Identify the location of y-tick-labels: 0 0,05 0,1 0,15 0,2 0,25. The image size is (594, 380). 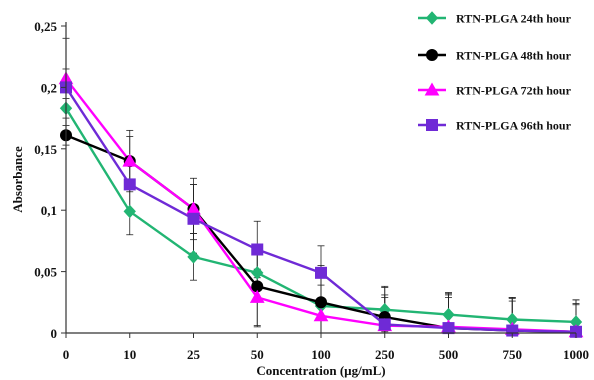
(50, 180).